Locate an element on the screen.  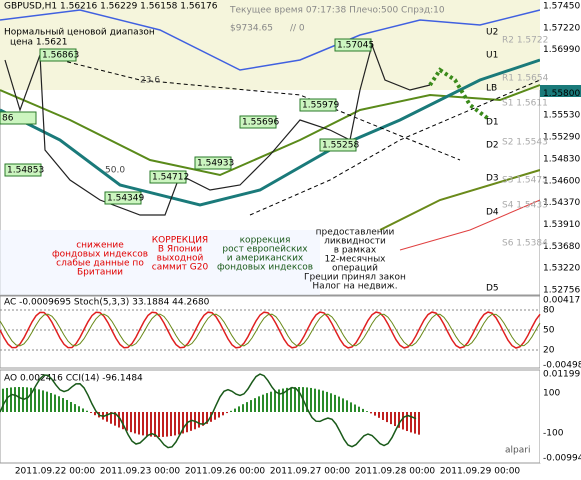
note: выходной is located at coordinates (180, 259).